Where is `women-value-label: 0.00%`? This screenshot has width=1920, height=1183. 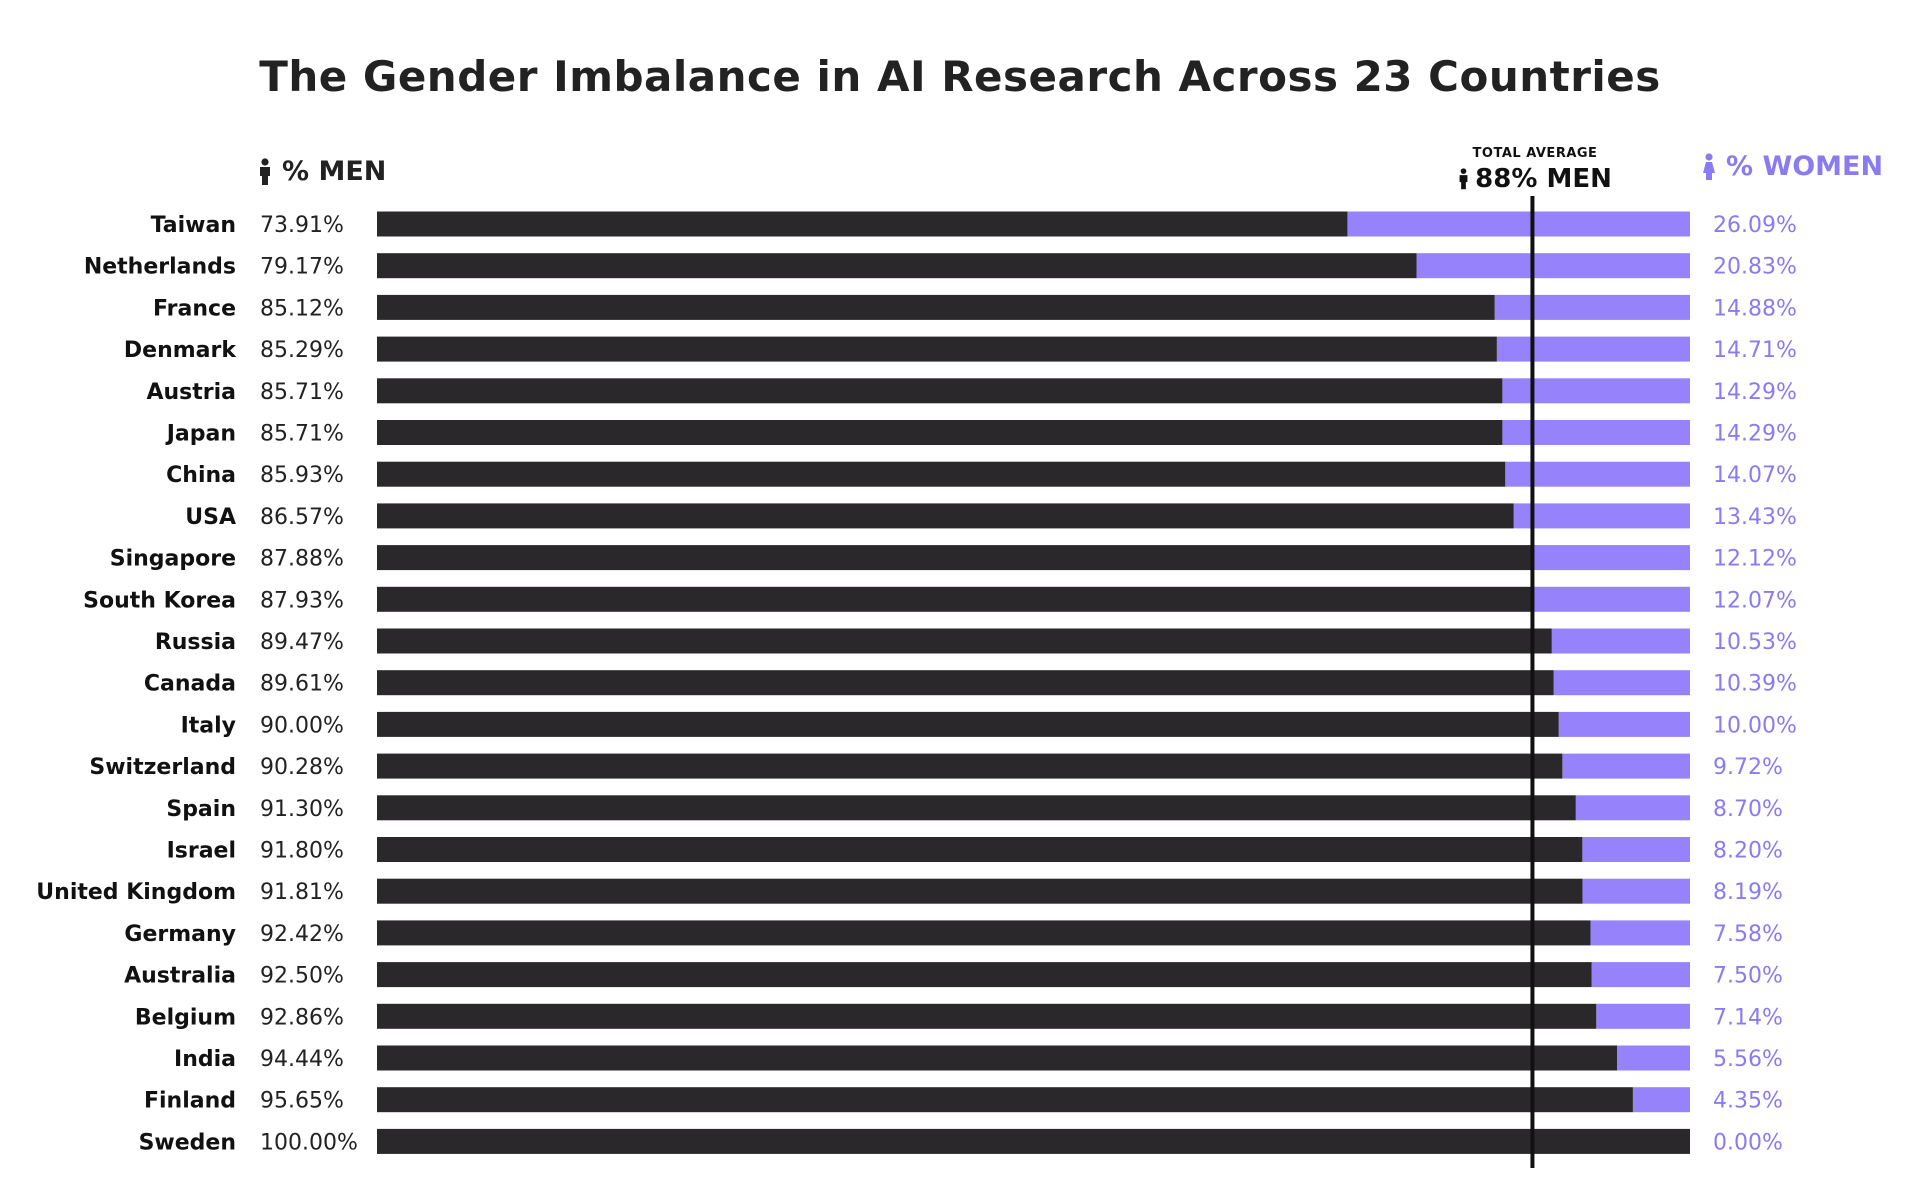
women-value-label: 0.00% is located at coordinates (1748, 1142).